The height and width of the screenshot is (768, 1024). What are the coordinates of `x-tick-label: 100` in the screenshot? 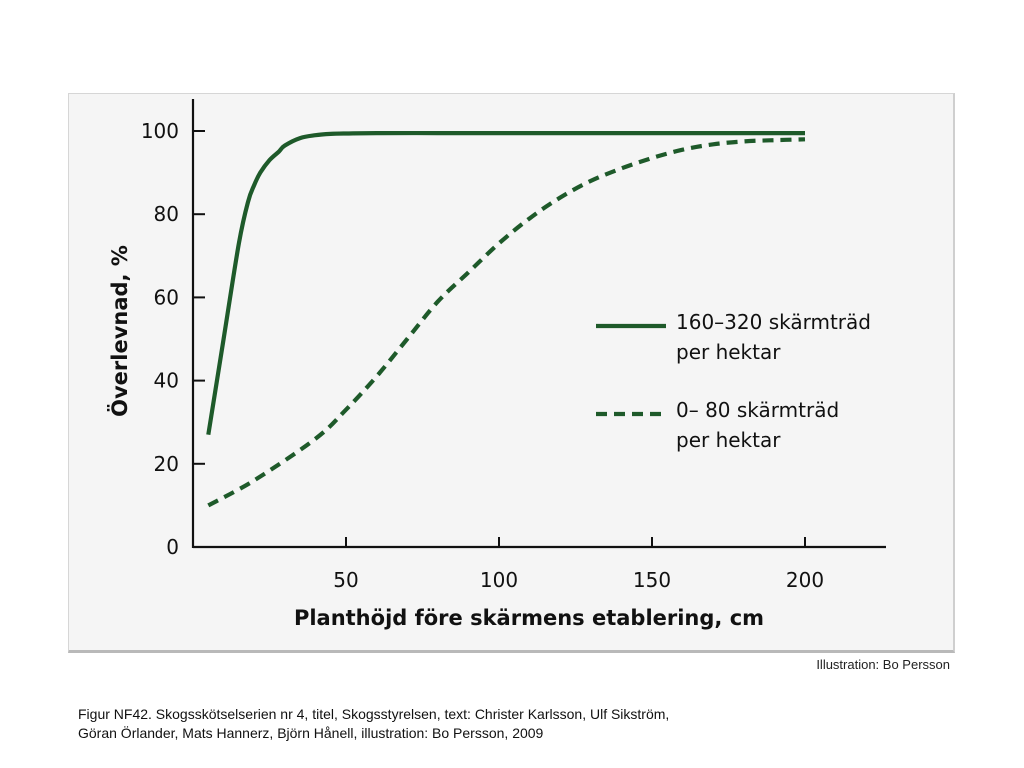 It's located at (499, 580).